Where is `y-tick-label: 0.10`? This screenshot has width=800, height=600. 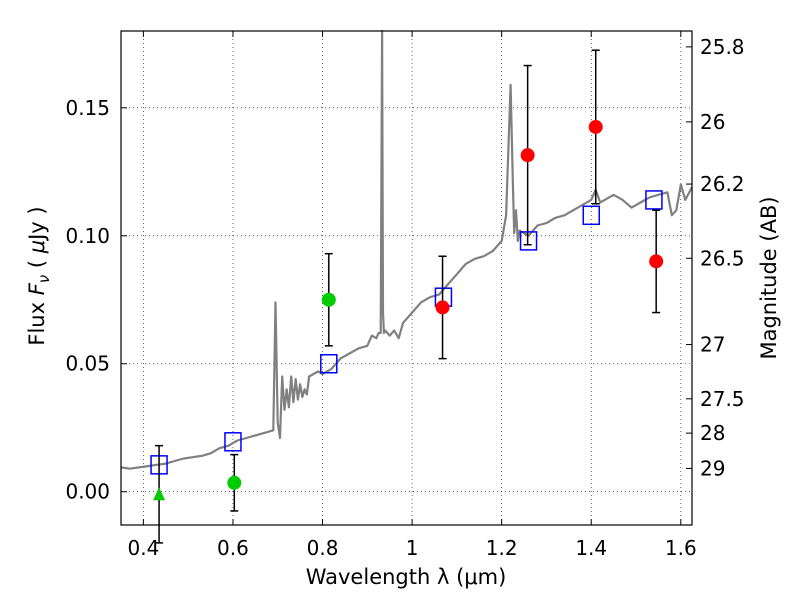 y-tick-label: 0.10 is located at coordinates (87, 236).